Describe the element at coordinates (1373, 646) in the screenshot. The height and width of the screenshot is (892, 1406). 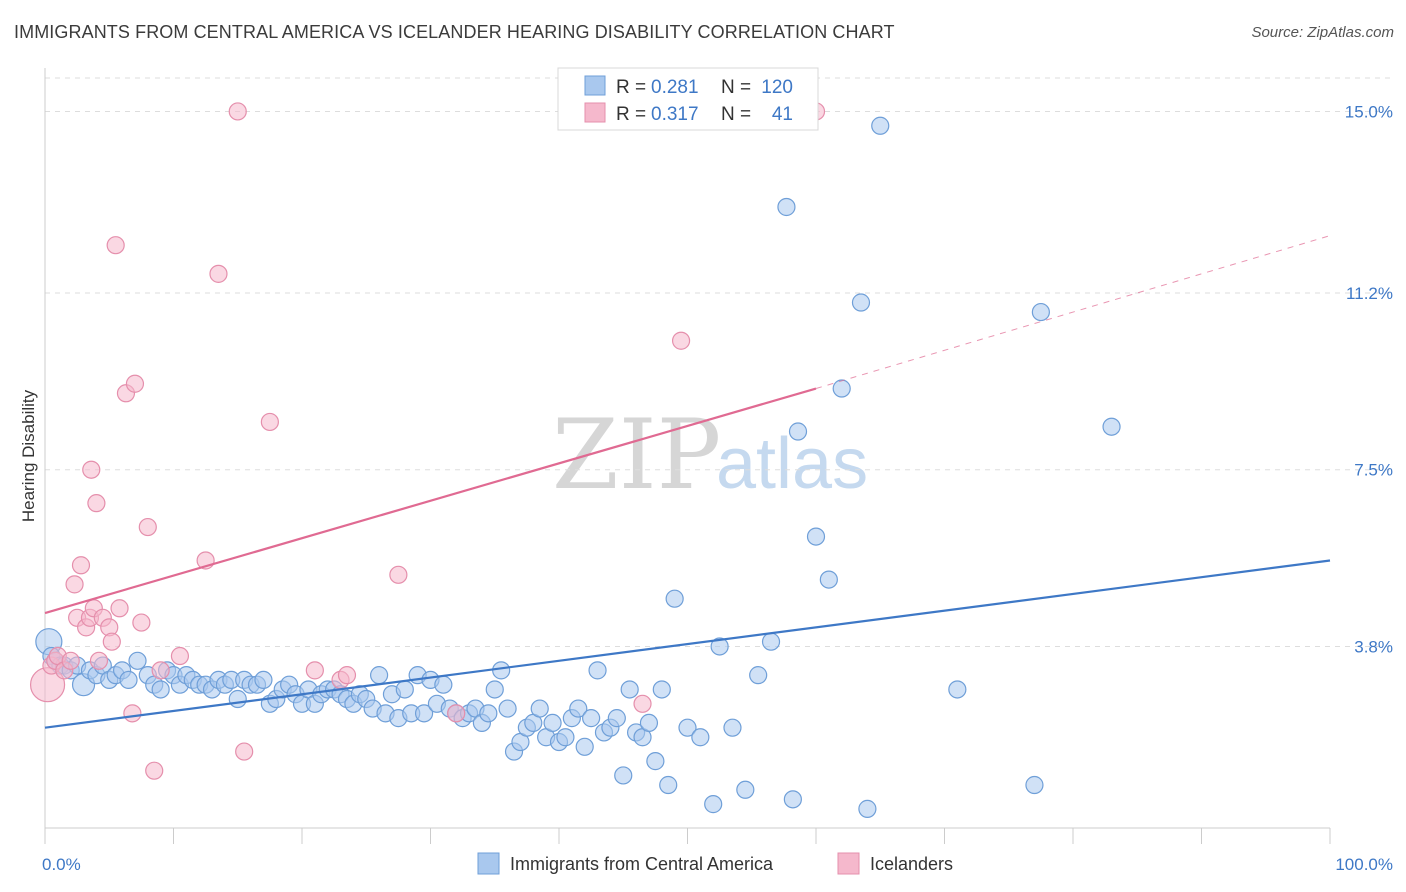
I see `y-tick-label: 3.8%` at that location.